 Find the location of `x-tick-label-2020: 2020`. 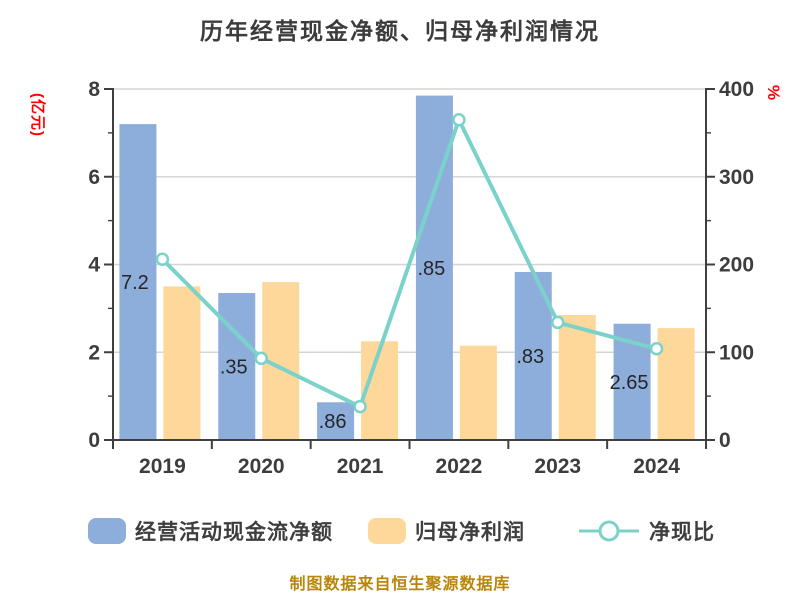

x-tick-label-2020: 2020 is located at coordinates (261, 466).